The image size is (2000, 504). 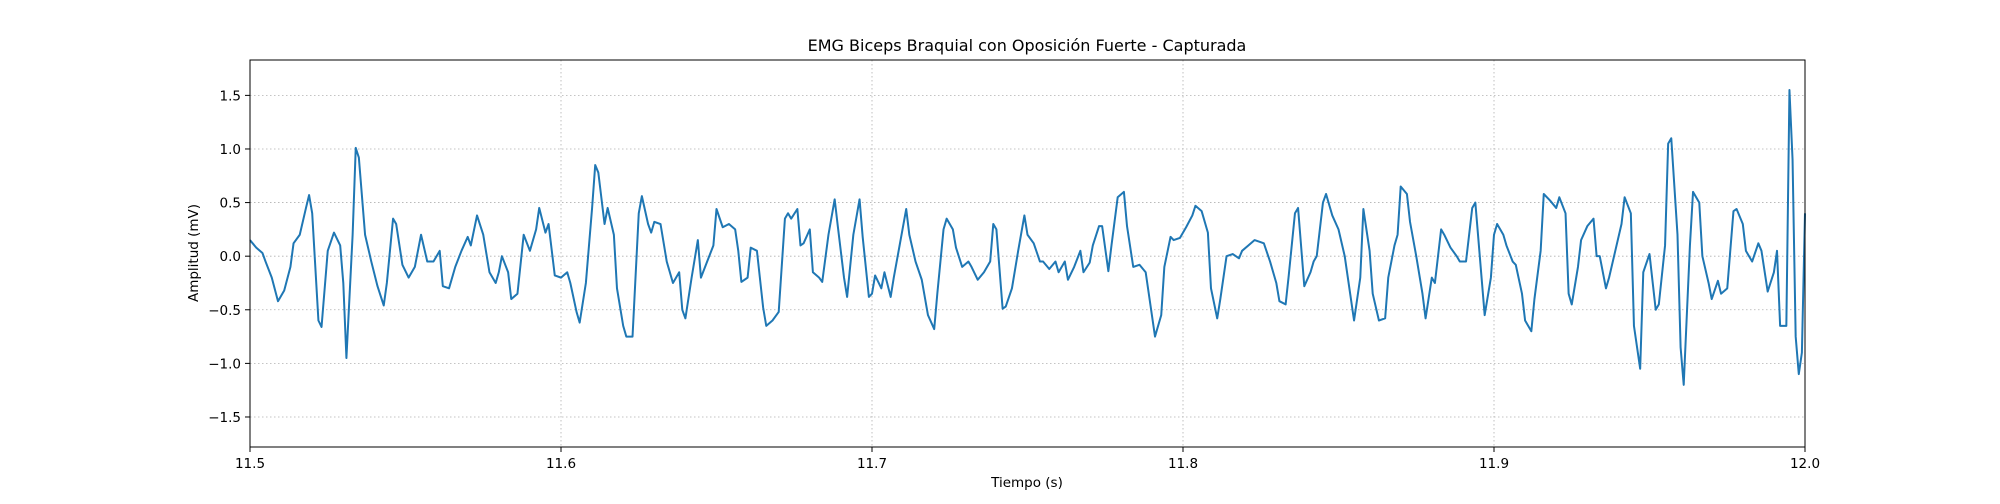 I want to click on y-tick-label: 0.0, so click(x=230, y=257).